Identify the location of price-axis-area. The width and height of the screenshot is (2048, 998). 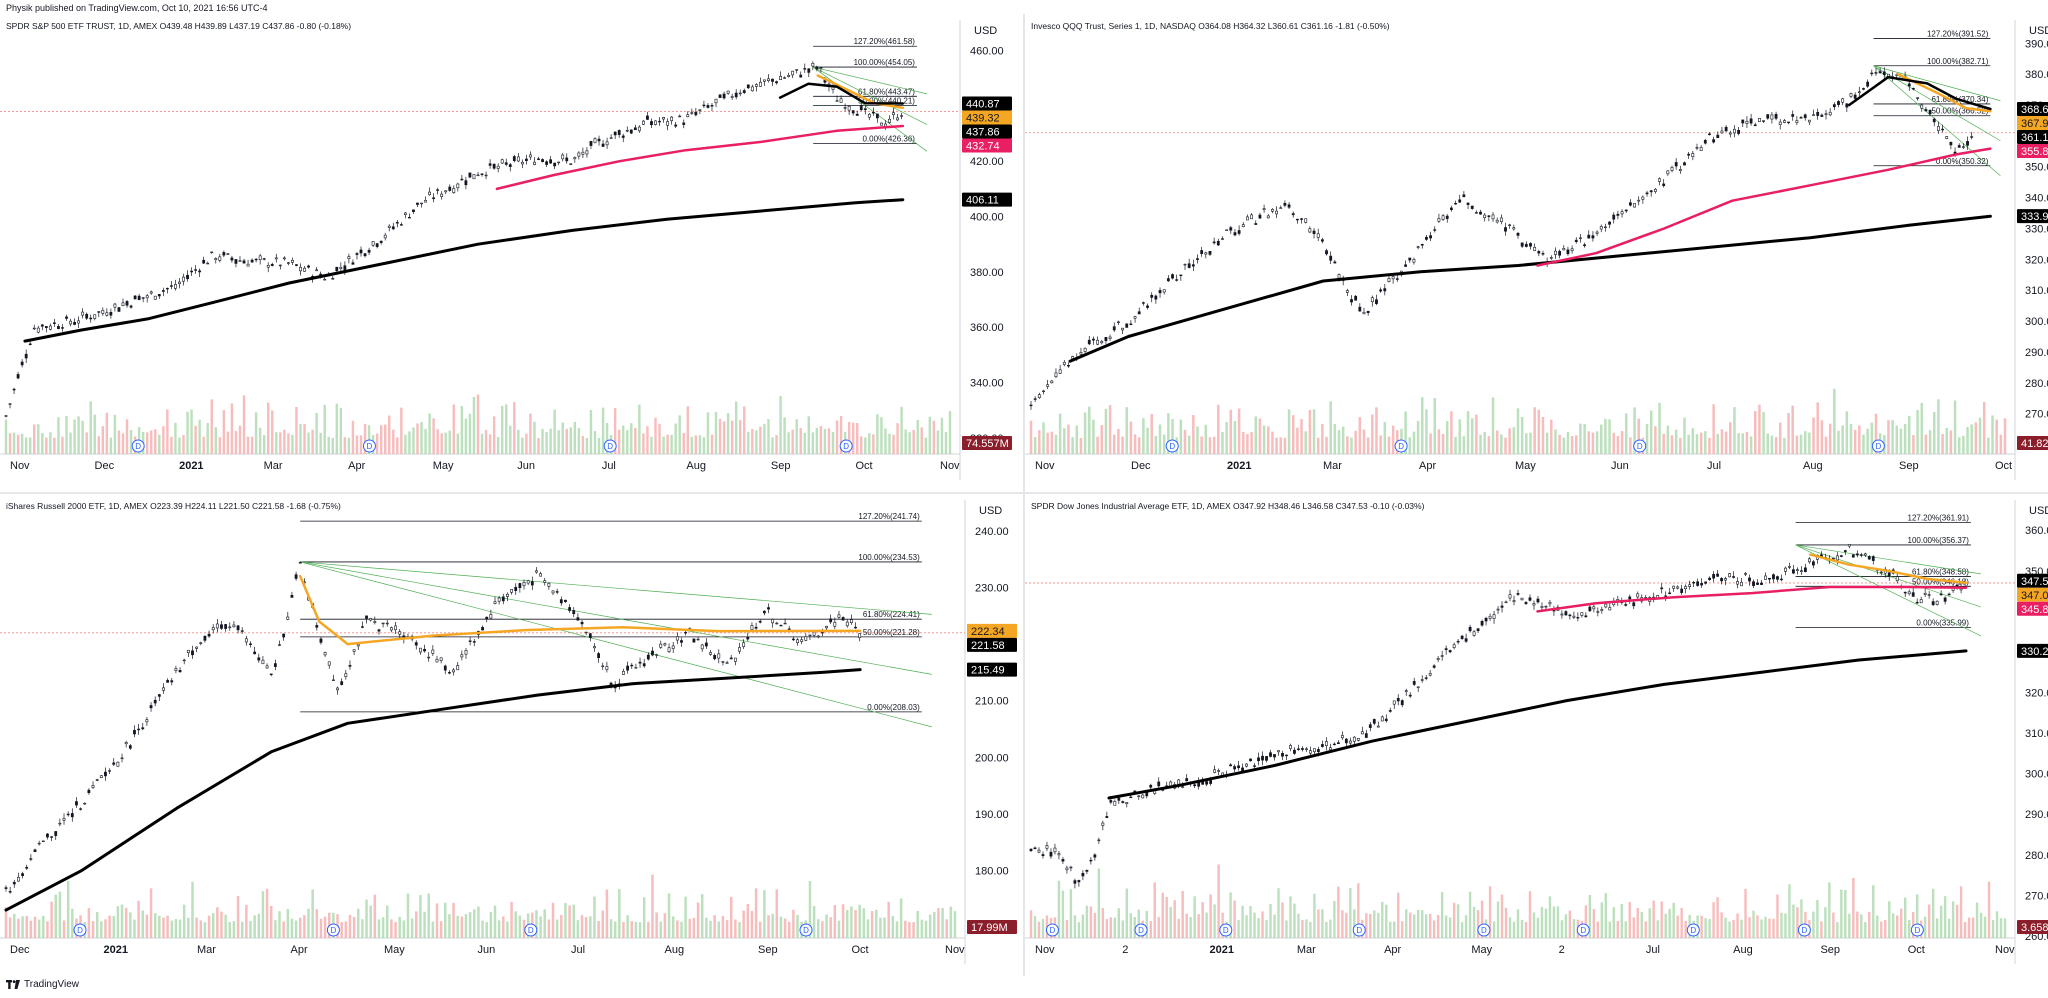
(991, 253).